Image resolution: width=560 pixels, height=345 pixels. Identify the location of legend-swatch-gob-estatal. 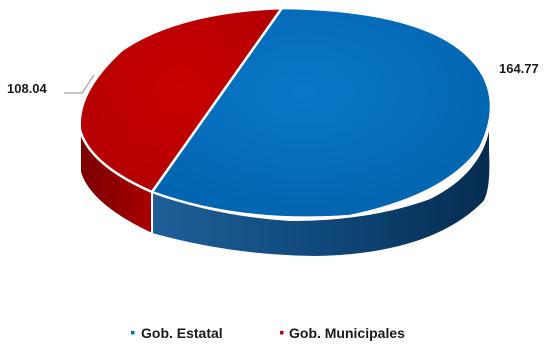
(133, 333).